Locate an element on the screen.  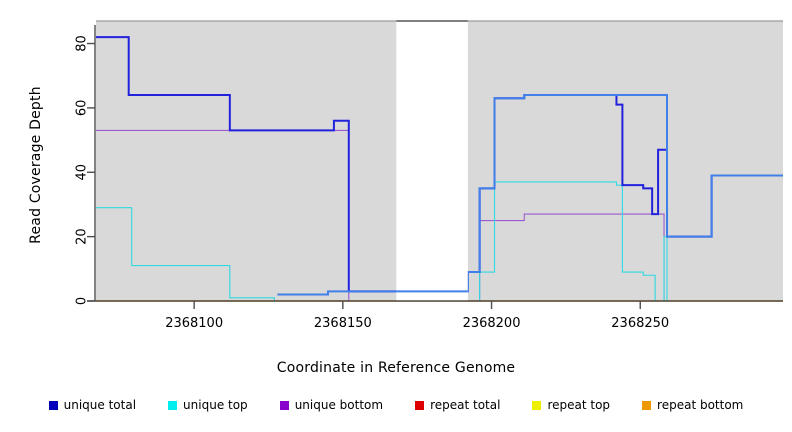
x-tick-label-0: 2368100 is located at coordinates (194, 323).